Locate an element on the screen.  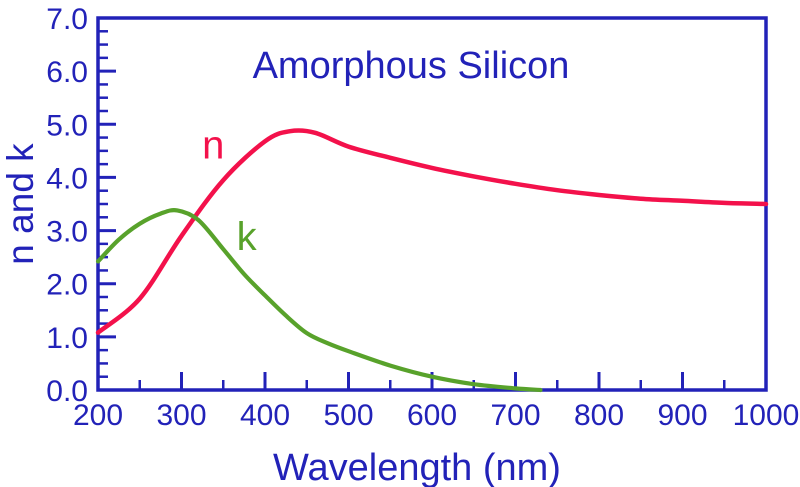
x-tick-label-500: 500 is located at coordinates (348, 415).